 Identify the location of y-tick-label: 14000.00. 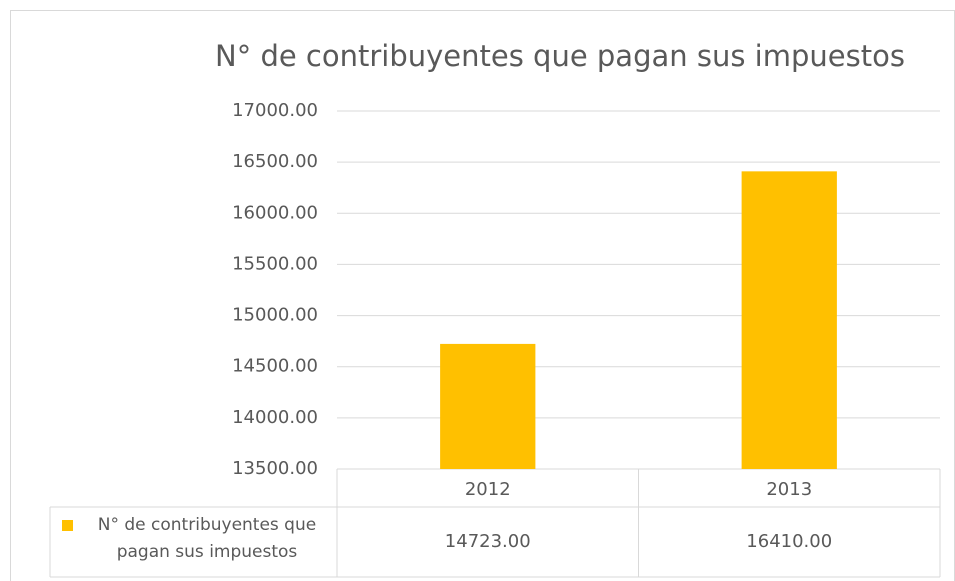
(275, 417).